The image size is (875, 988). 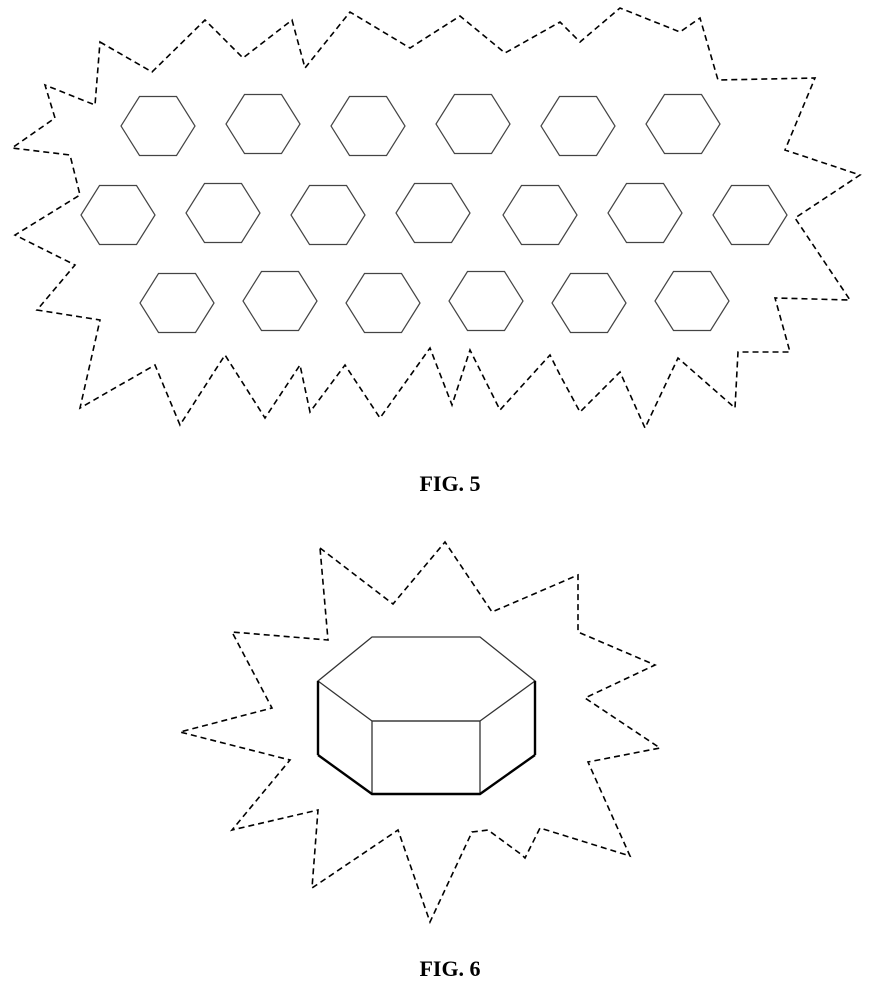 What do you see at coordinates (450, 484) in the screenshot?
I see `figure-5-caption: FIG. 5` at bounding box center [450, 484].